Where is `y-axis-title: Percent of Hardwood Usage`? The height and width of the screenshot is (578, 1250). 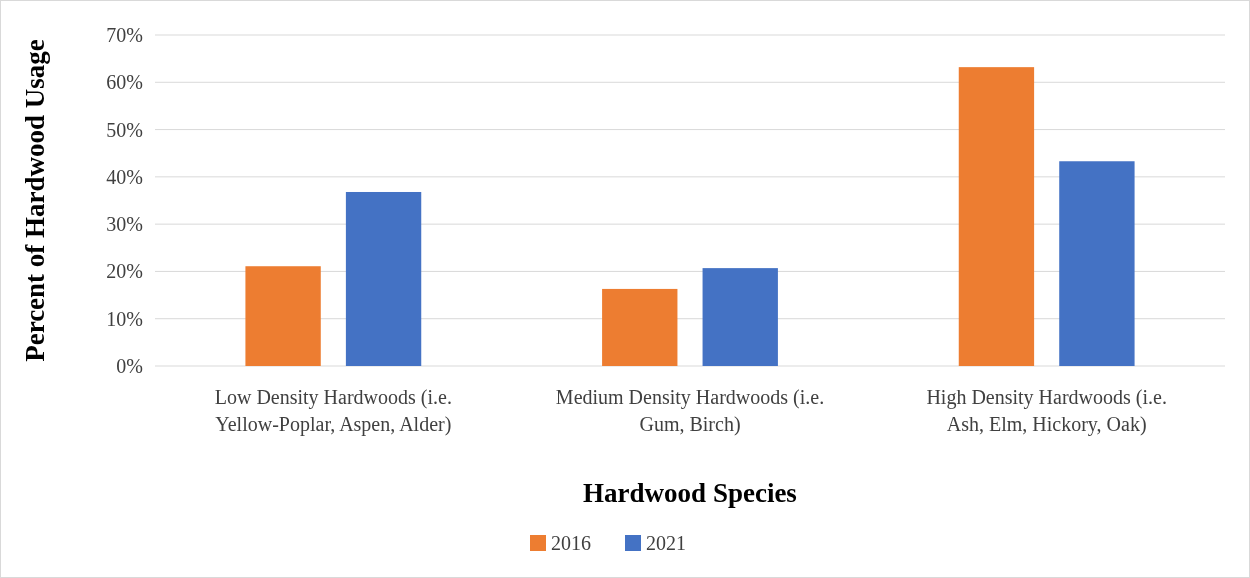
y-axis-title: Percent of Hardwood Usage is located at coordinates (35, 200).